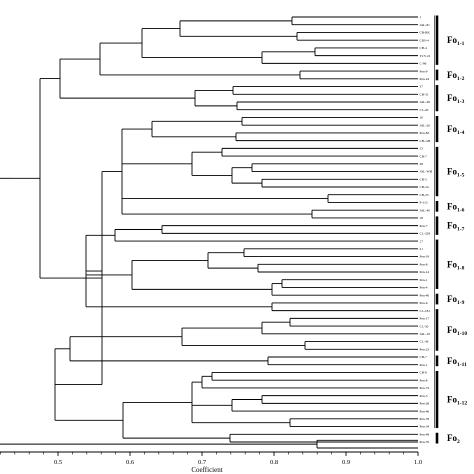 The width and height of the screenshot is (474, 474). What do you see at coordinates (422, 218) in the screenshot?
I see `leaf-label: 18` at bounding box center [422, 218].